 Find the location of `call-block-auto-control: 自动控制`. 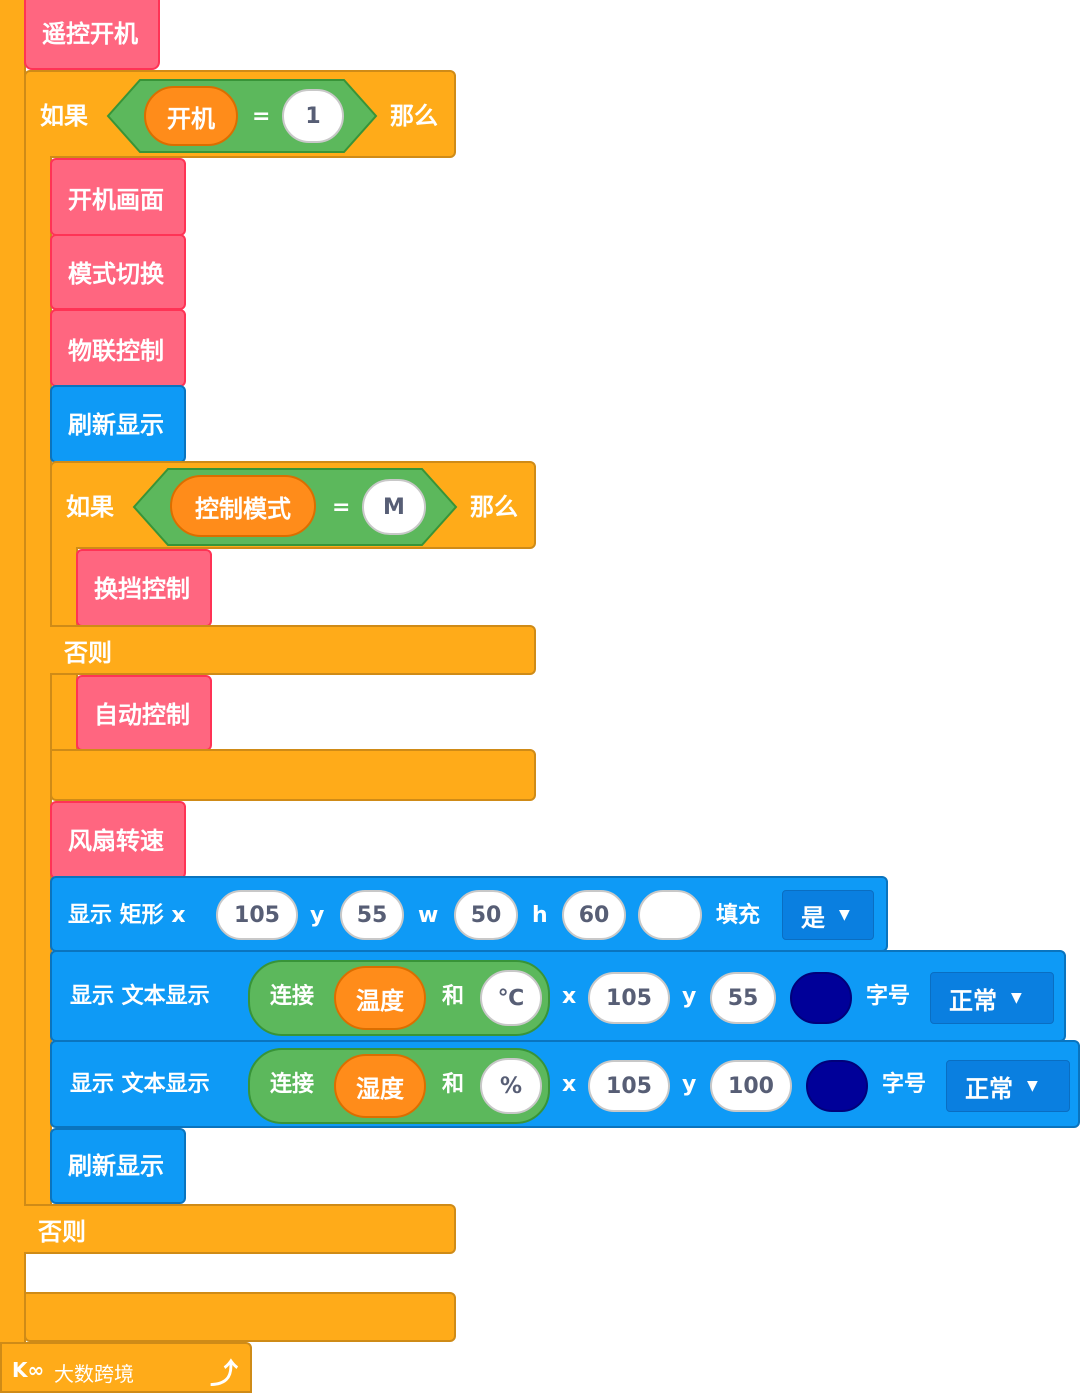

call-block-auto-control: 自动控制 is located at coordinates (144, 713).